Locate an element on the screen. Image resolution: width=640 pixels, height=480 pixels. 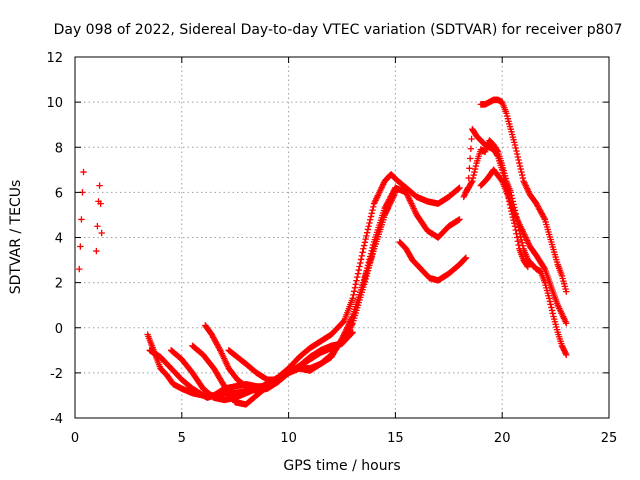
y-tick-label: 8 is located at coordinates (59, 148).